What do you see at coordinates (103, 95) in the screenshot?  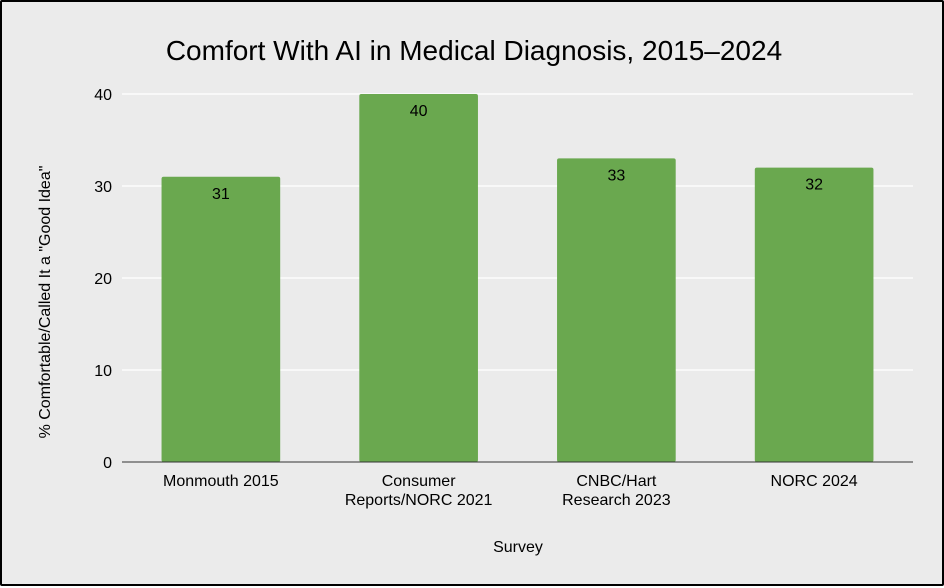 I see `y-tick-label: 40` at bounding box center [103, 95].